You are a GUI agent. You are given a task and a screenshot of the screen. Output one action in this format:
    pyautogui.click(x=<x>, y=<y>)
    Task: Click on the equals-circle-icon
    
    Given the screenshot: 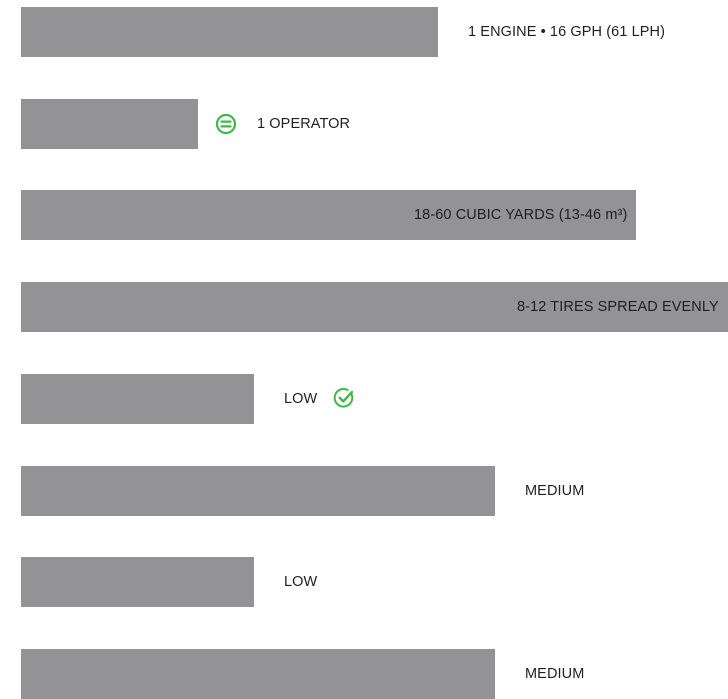 What is the action you would take?
    pyautogui.click(x=226, y=124)
    